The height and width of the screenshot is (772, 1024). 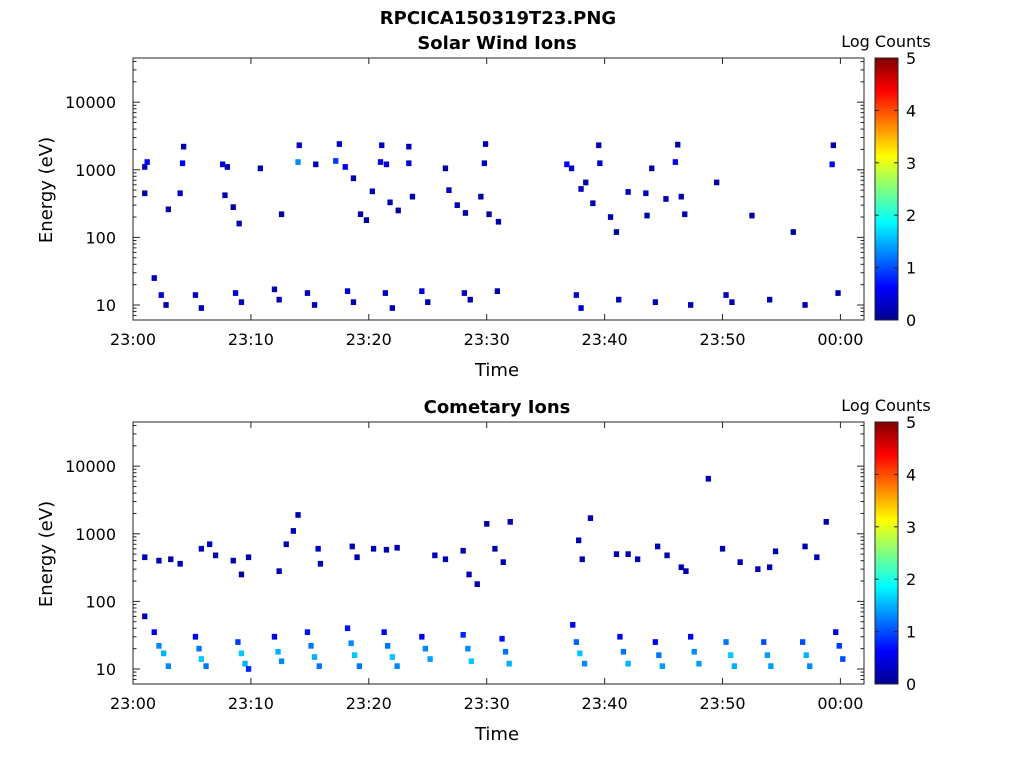 I want to click on cometary-x-tick-label: 23:40, so click(x=605, y=703).